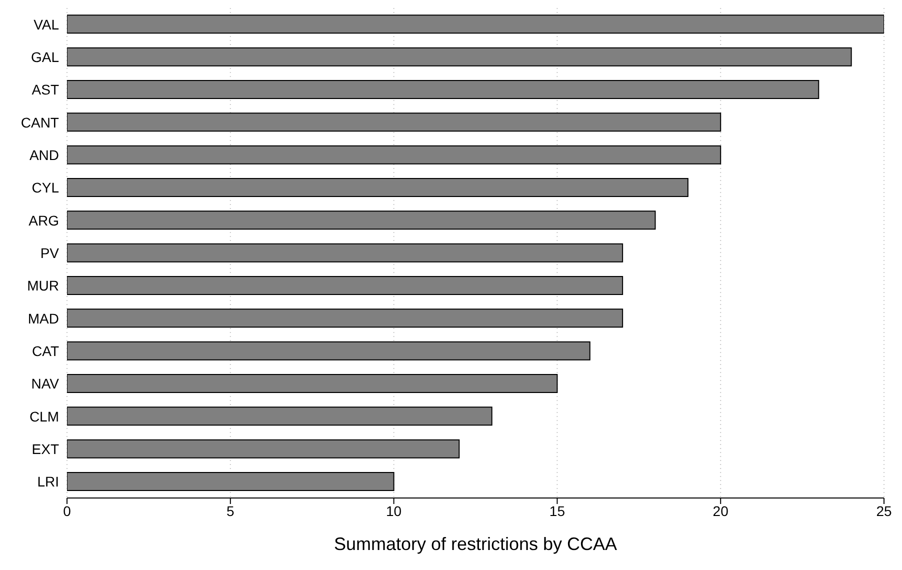  I want to click on x-tick-label: 10, so click(394, 510).